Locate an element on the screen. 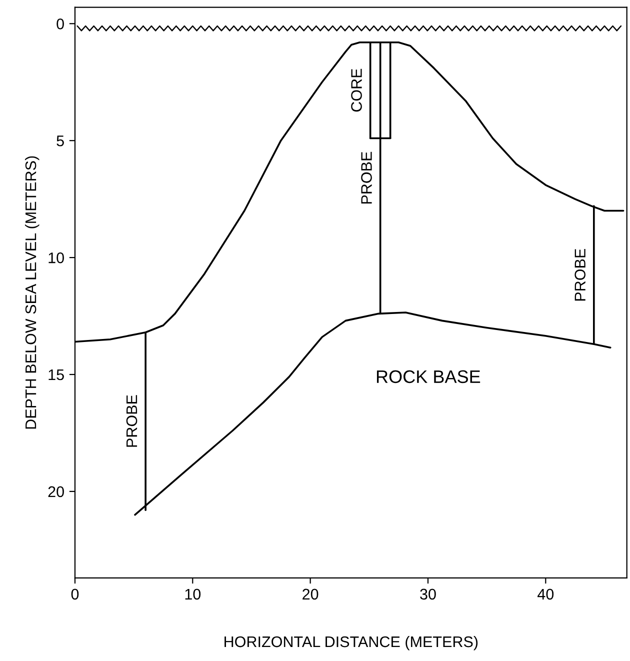 The width and height of the screenshot is (630, 661). y-tick-label: 5 is located at coordinates (60, 141).